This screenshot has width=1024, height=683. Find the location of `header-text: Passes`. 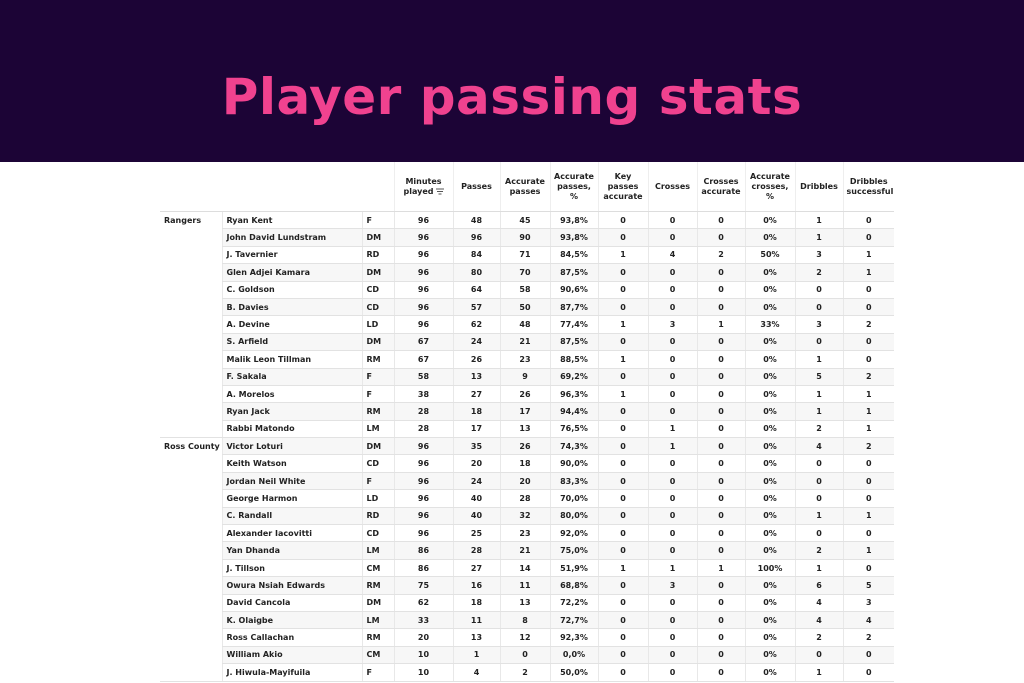

header-text: Passes is located at coordinates (476, 186).